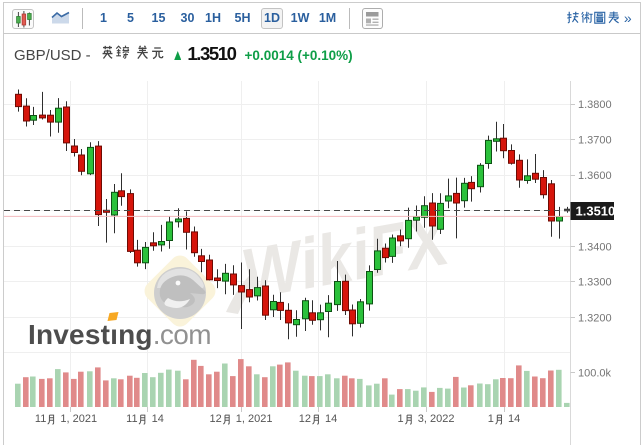  What do you see at coordinates (595, 248) in the screenshot?
I see `svg-text: 1.3400` at bounding box center [595, 248].